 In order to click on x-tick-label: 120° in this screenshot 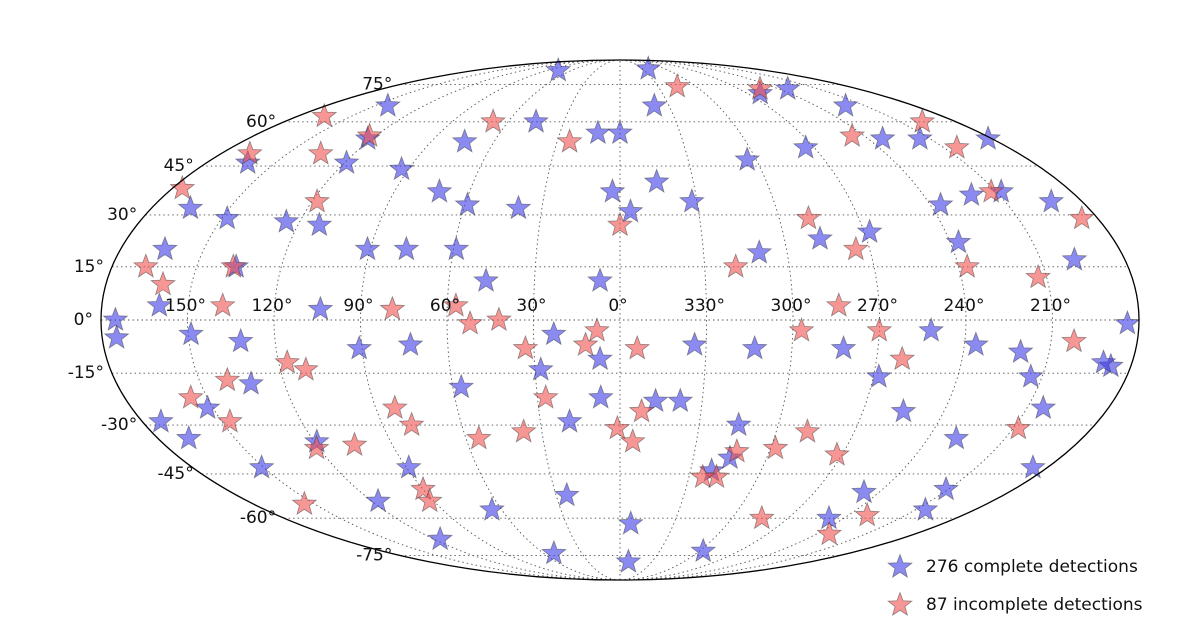, I will do `click(272, 306)`.